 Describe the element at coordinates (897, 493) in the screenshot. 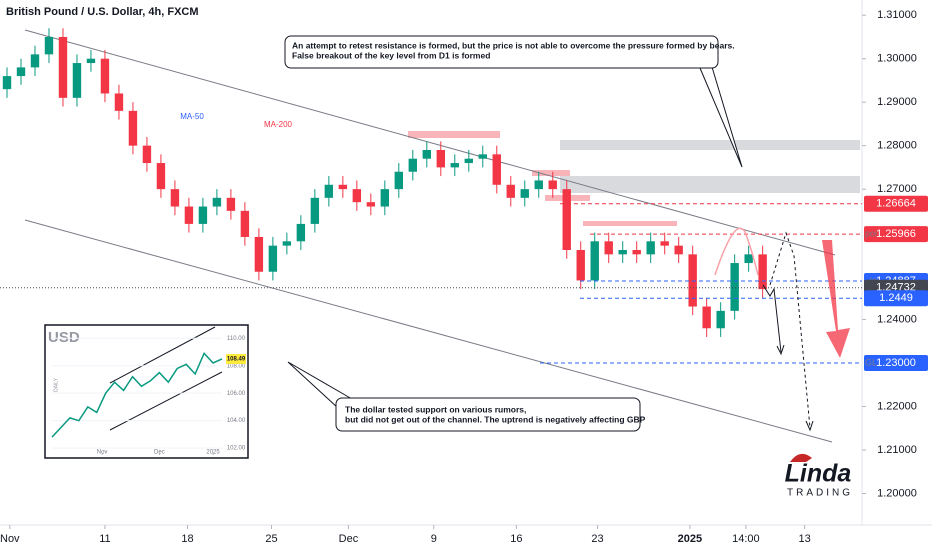

I see `y-tick-label: 1.20000` at that location.